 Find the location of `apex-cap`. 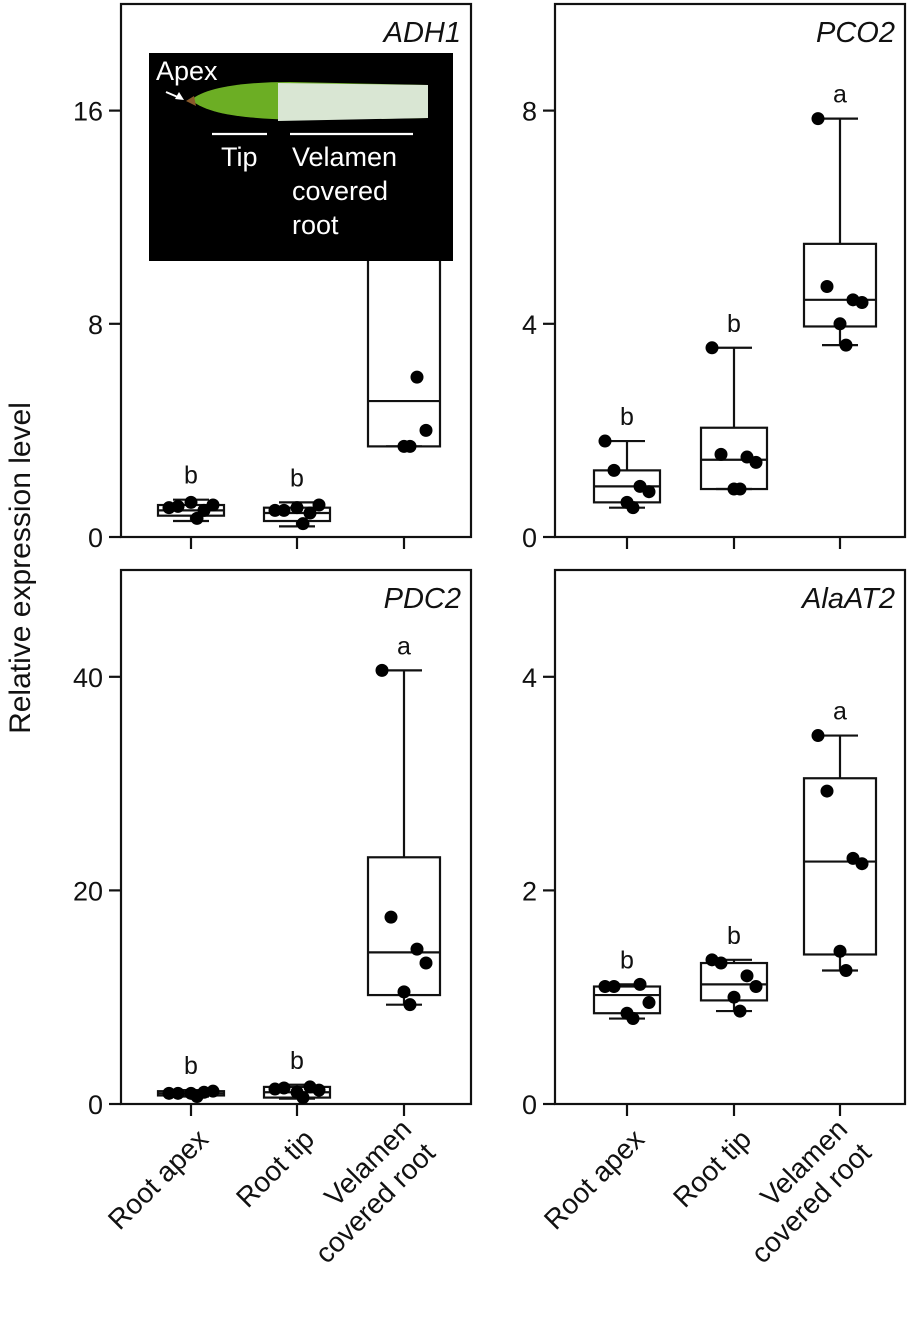

apex-cap is located at coordinates (191, 101).